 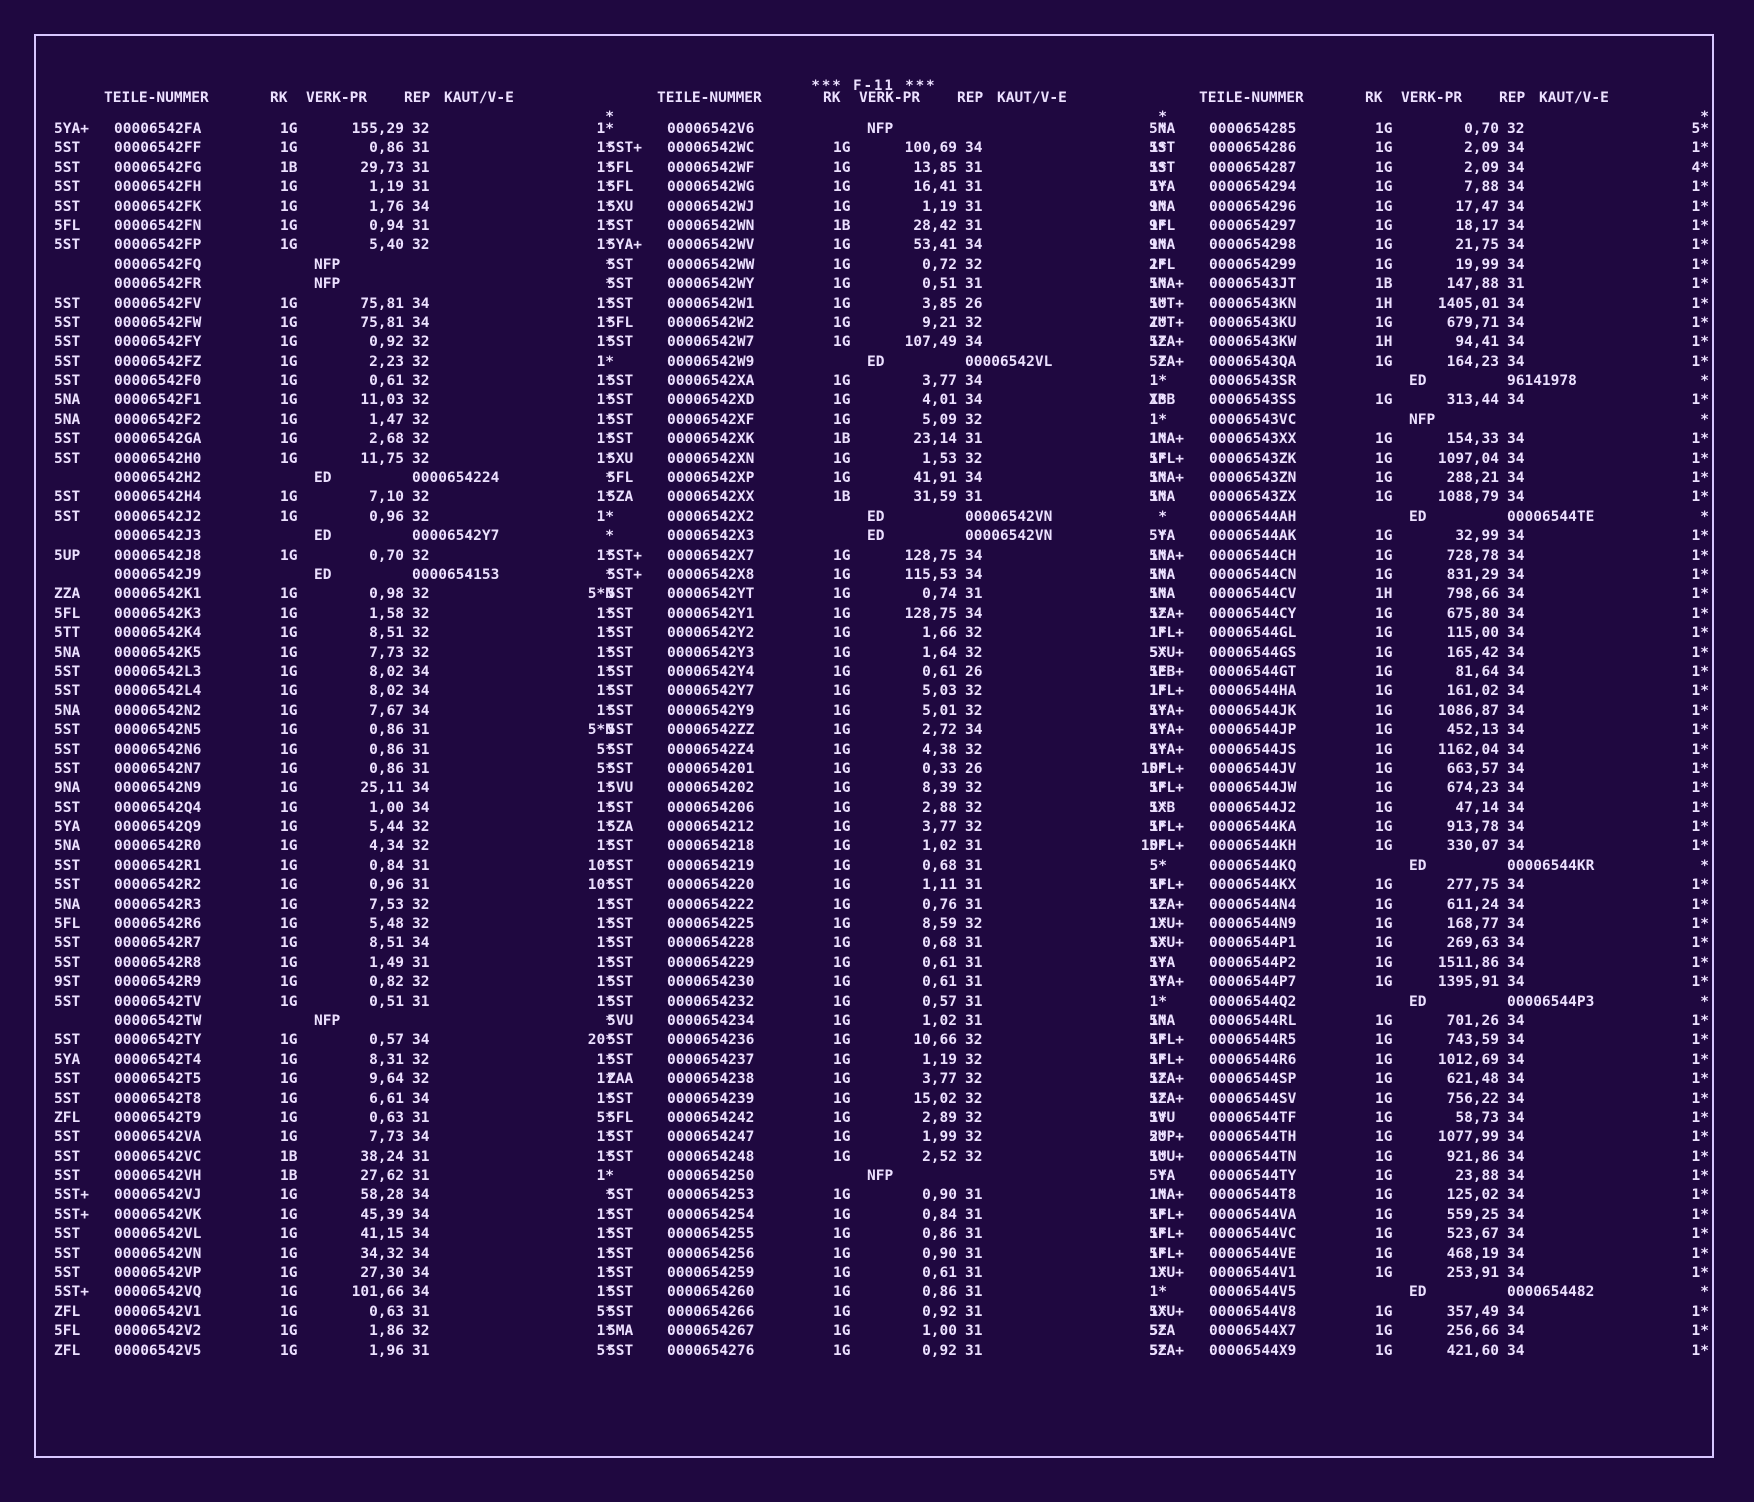 I want to click on row-prefix: 5ST+, so click(x=71, y=1195).